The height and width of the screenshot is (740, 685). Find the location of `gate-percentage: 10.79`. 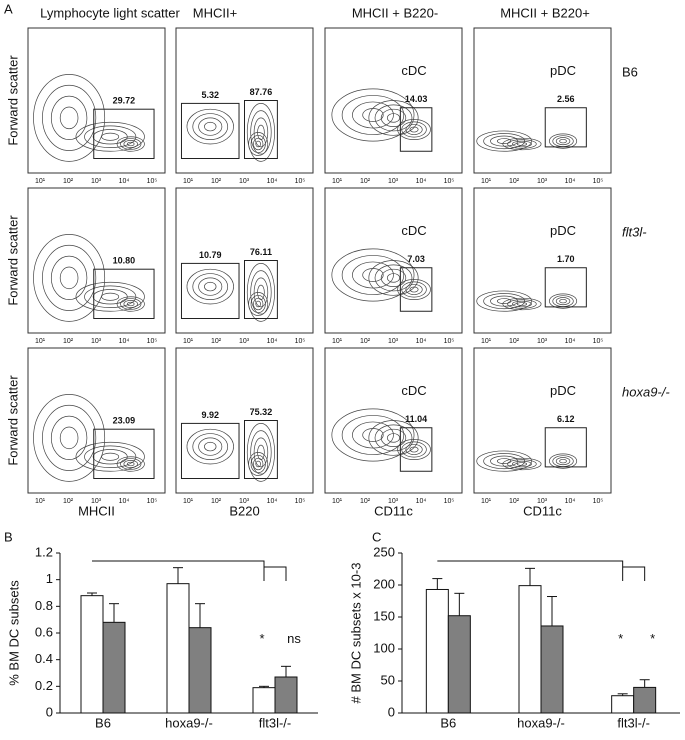

gate-percentage: 10.79 is located at coordinates (210, 255).